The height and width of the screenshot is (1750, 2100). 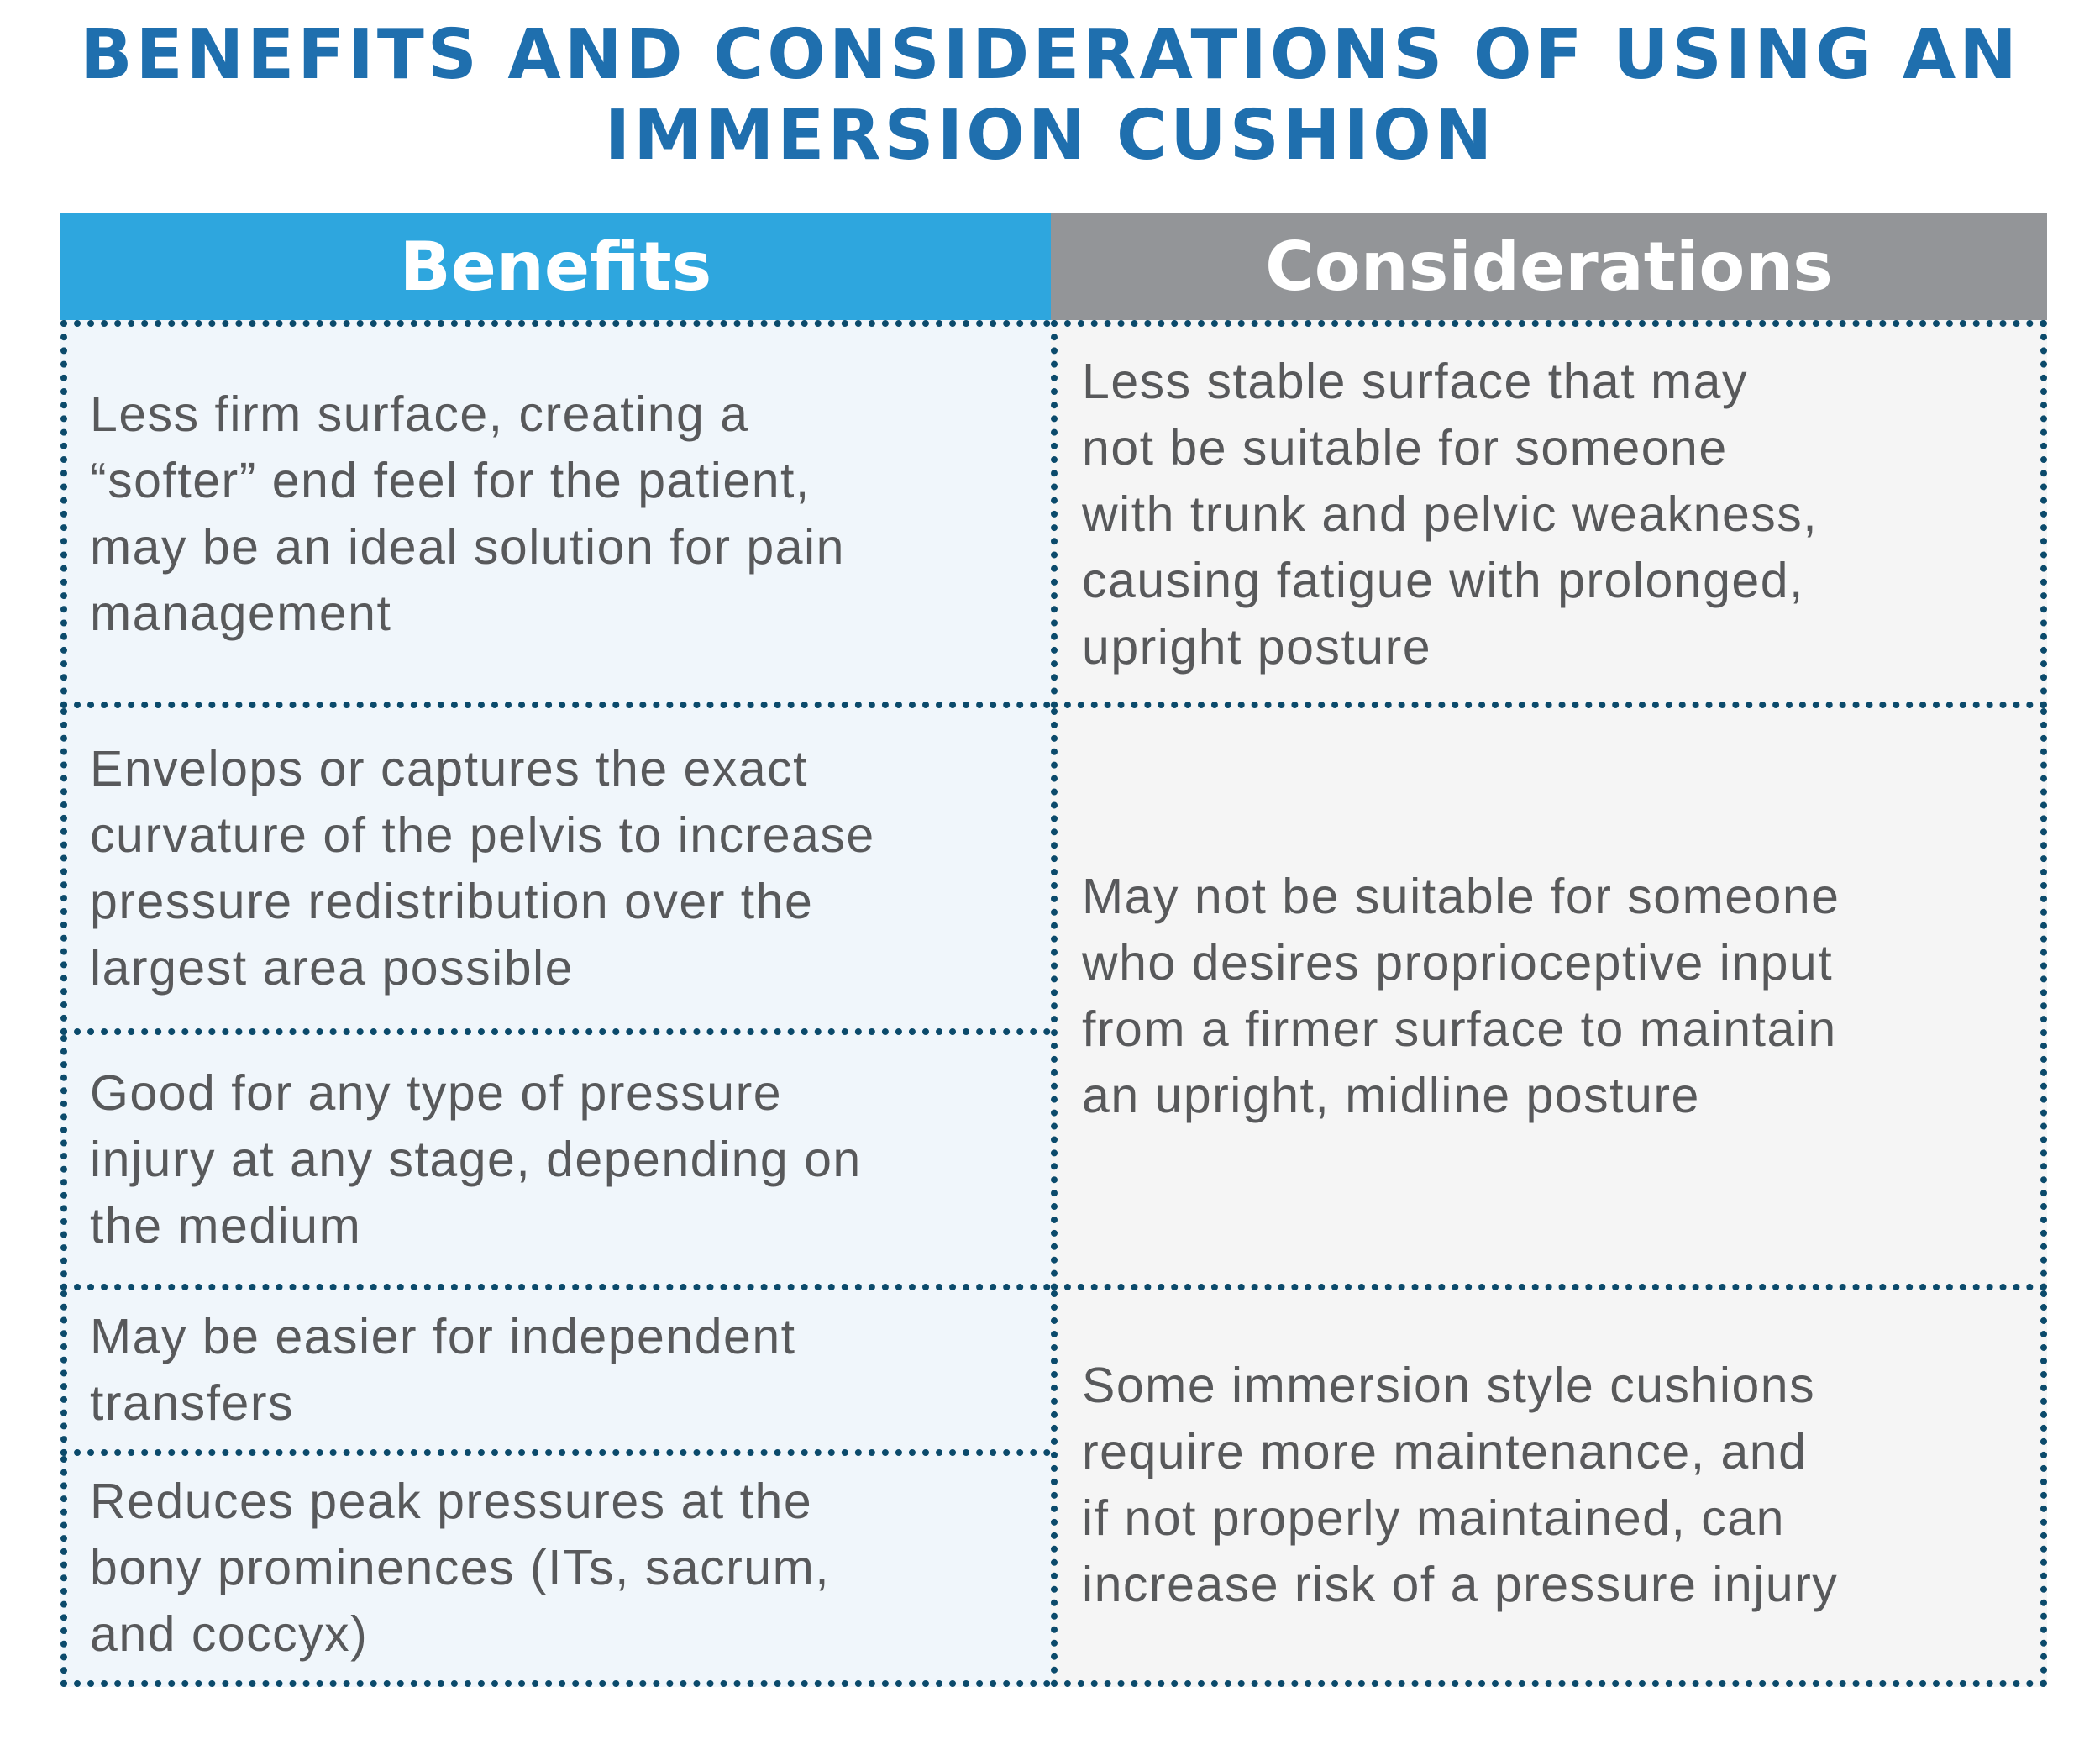 What do you see at coordinates (555, 266) in the screenshot?
I see `benefits-header: Benefits` at bounding box center [555, 266].